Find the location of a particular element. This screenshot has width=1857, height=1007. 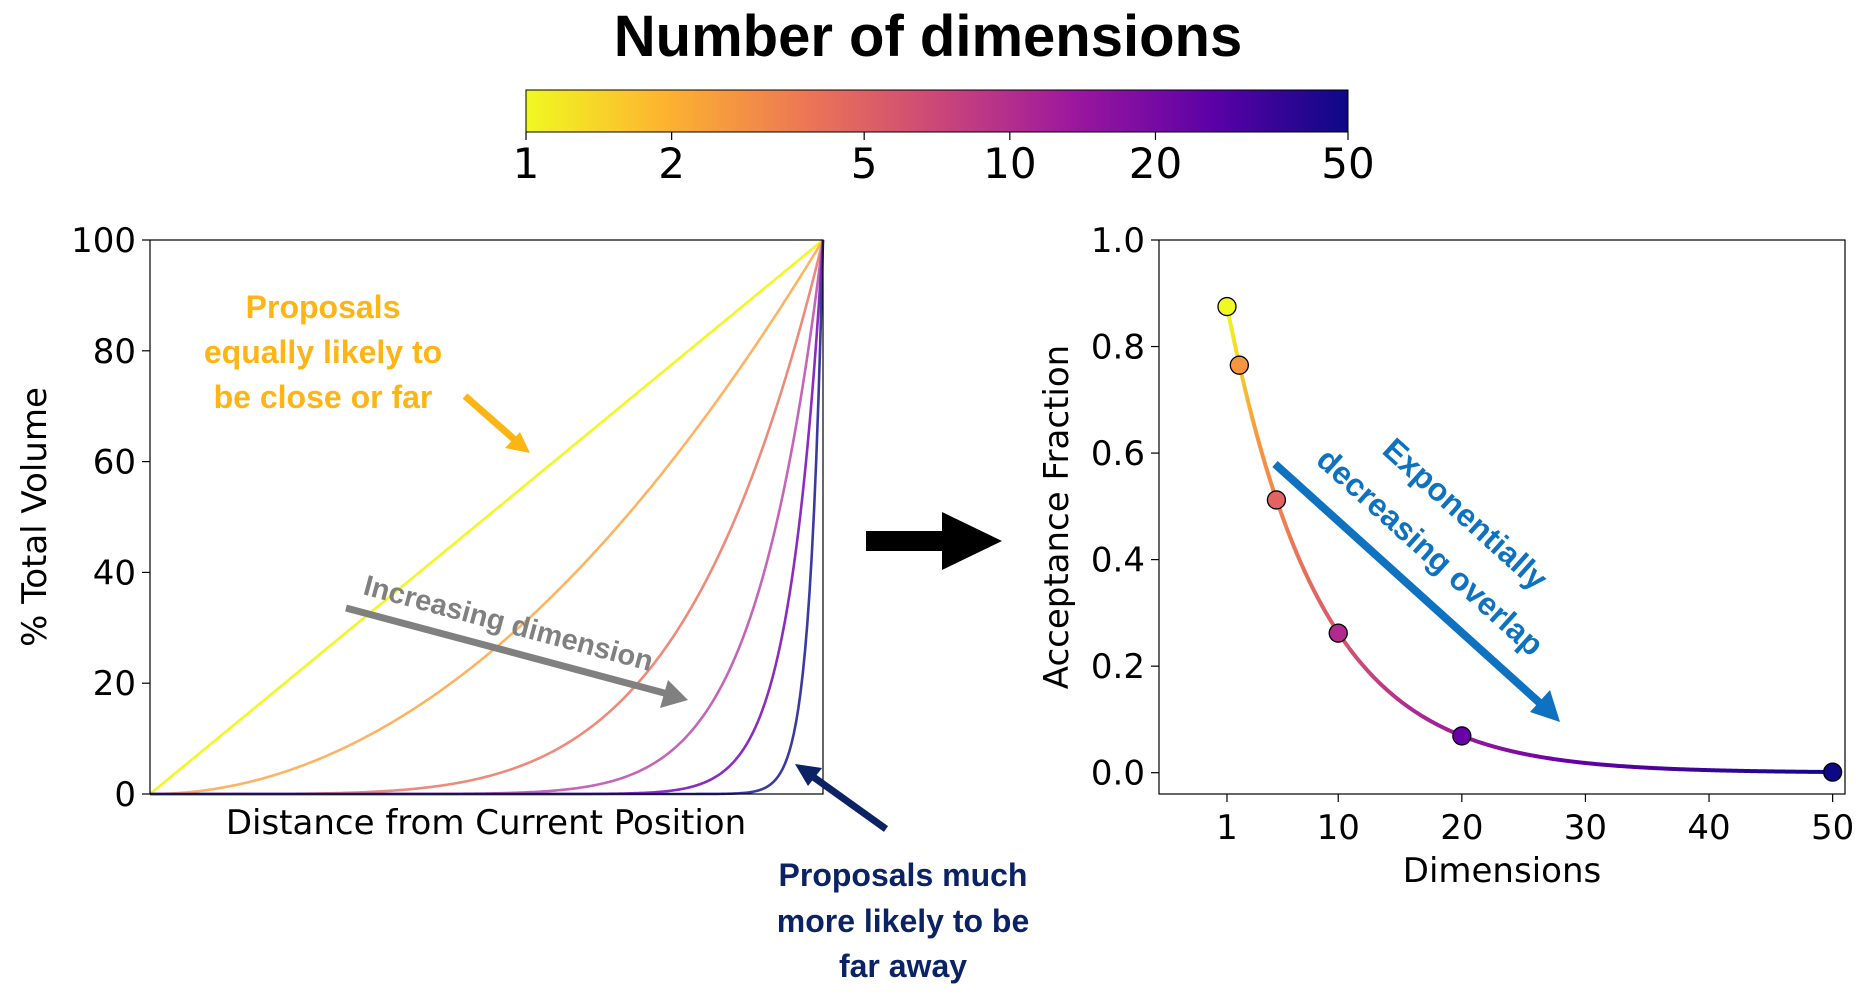

increasing-dimension-arrowhead is located at coordinates (674, 694).